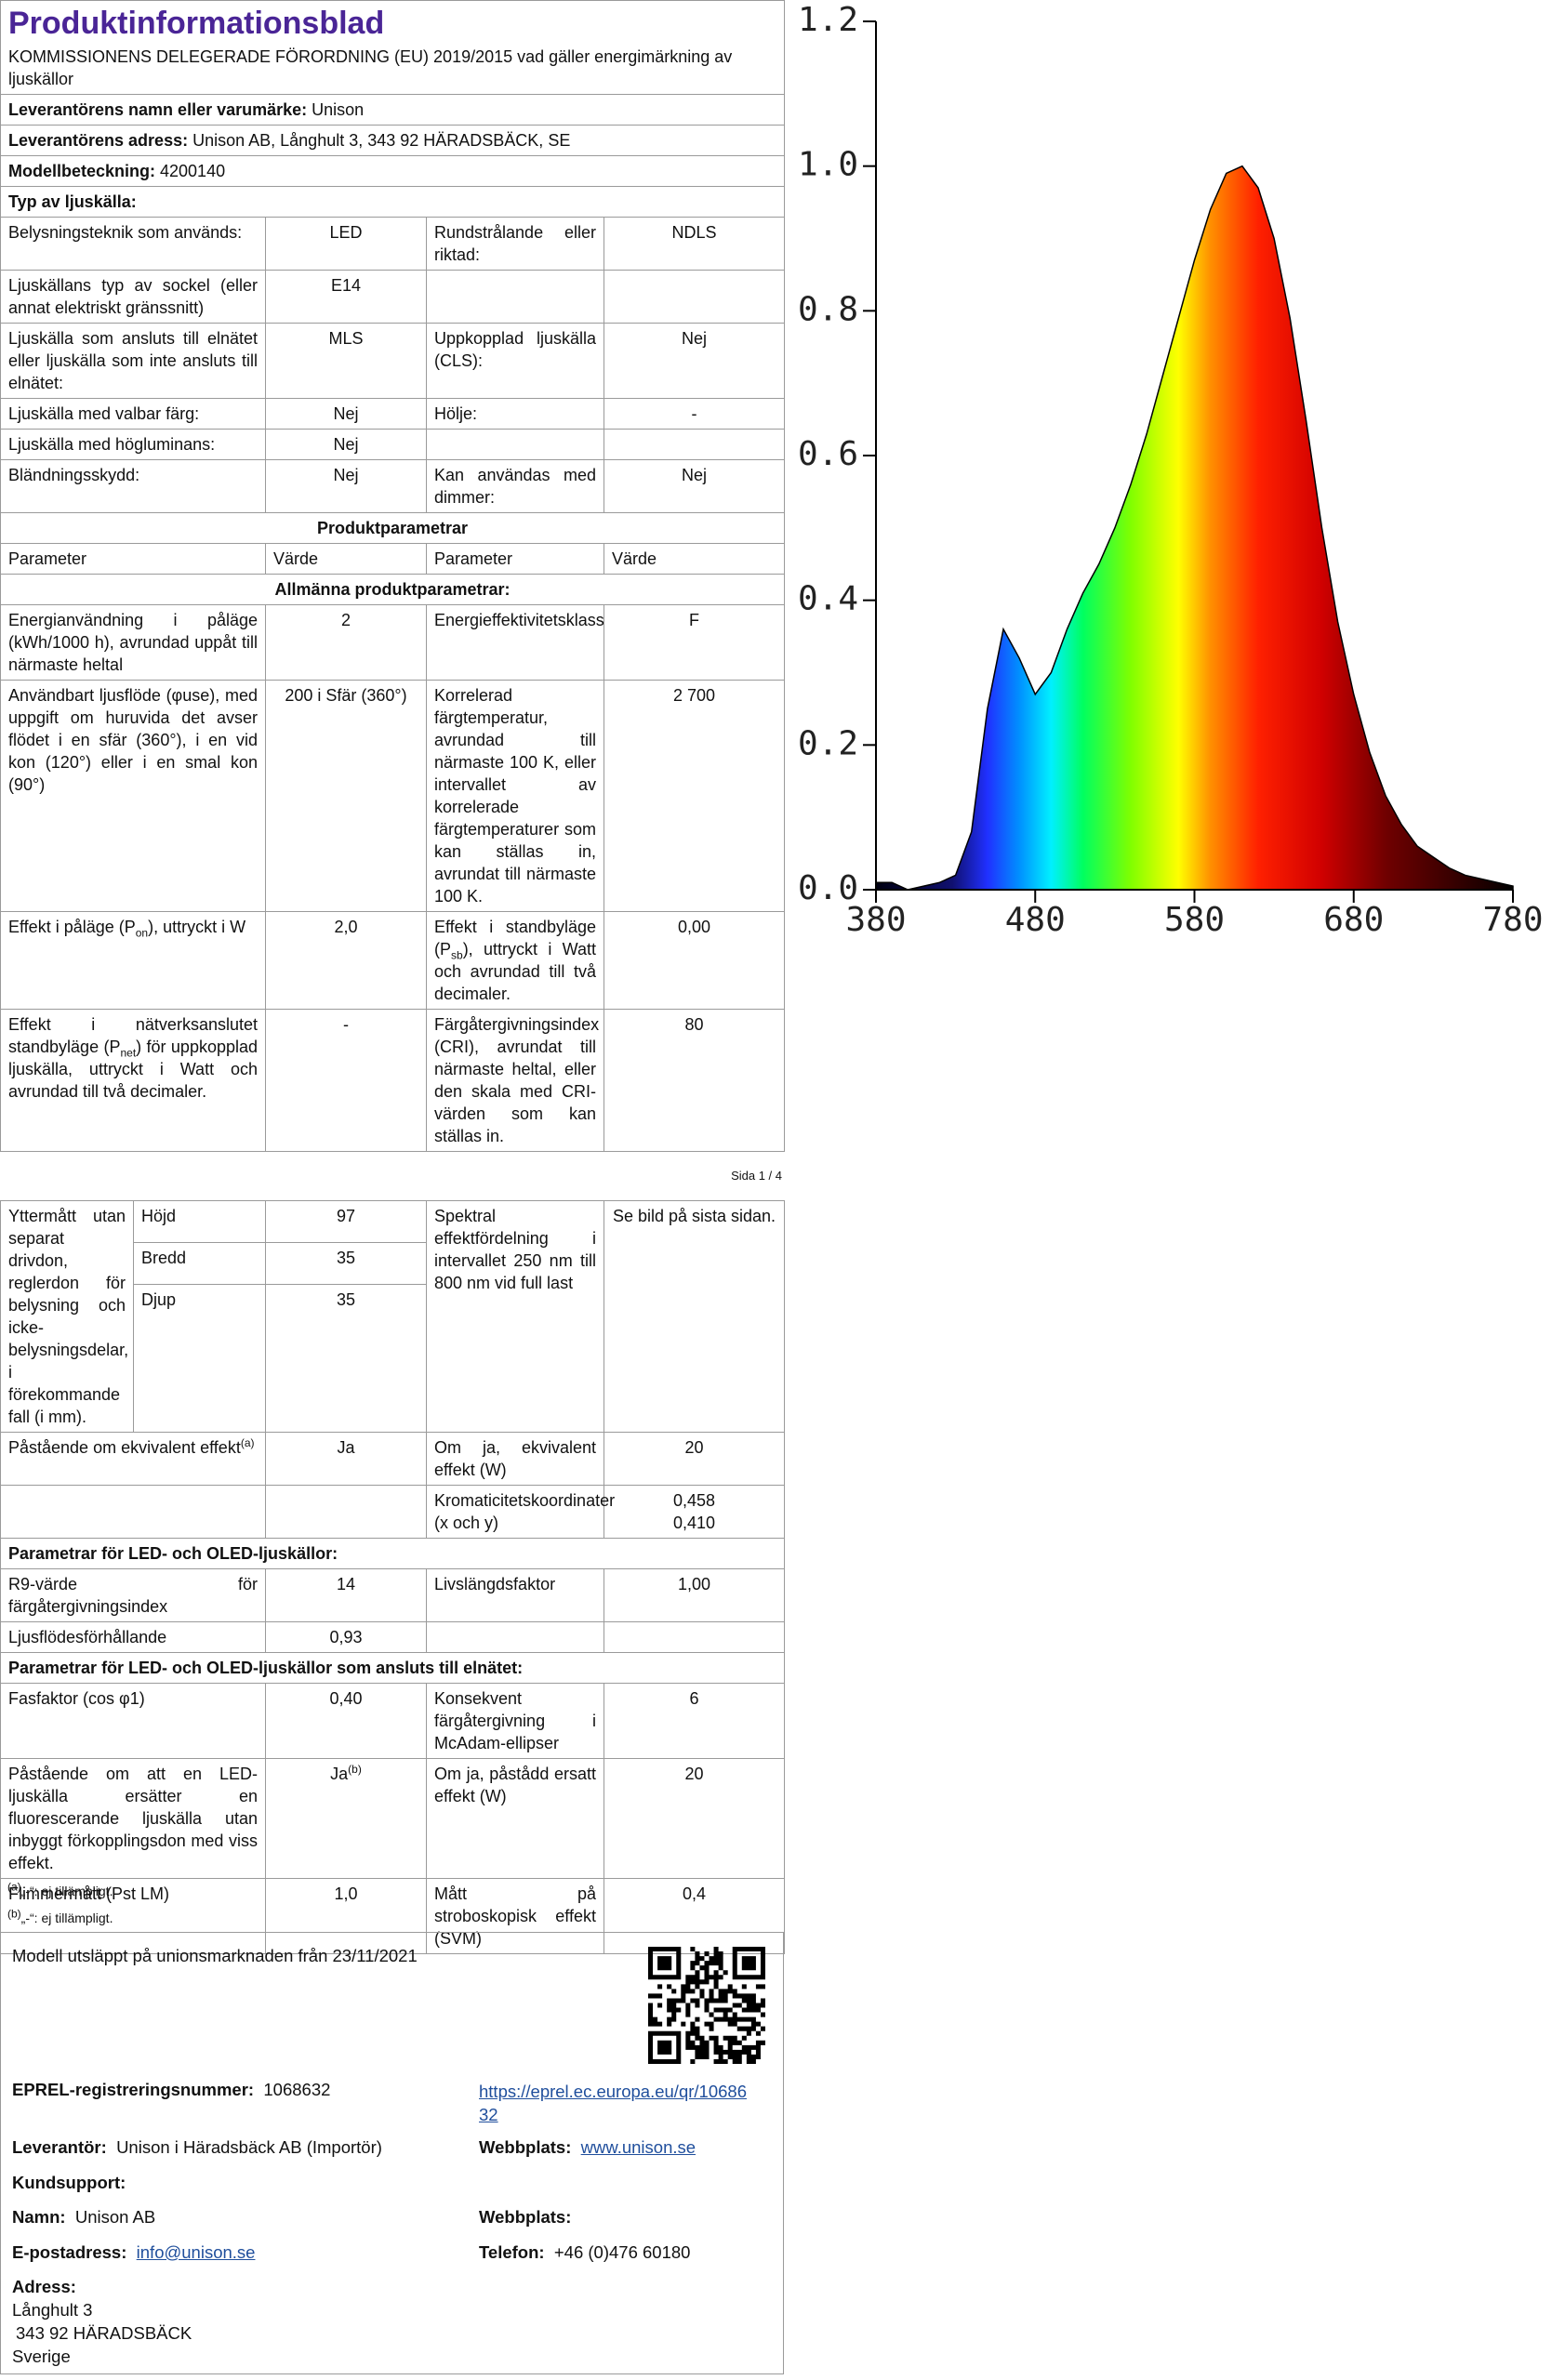  I want to click on table-row: Allmänna produktparametrar:, so click(393, 589).